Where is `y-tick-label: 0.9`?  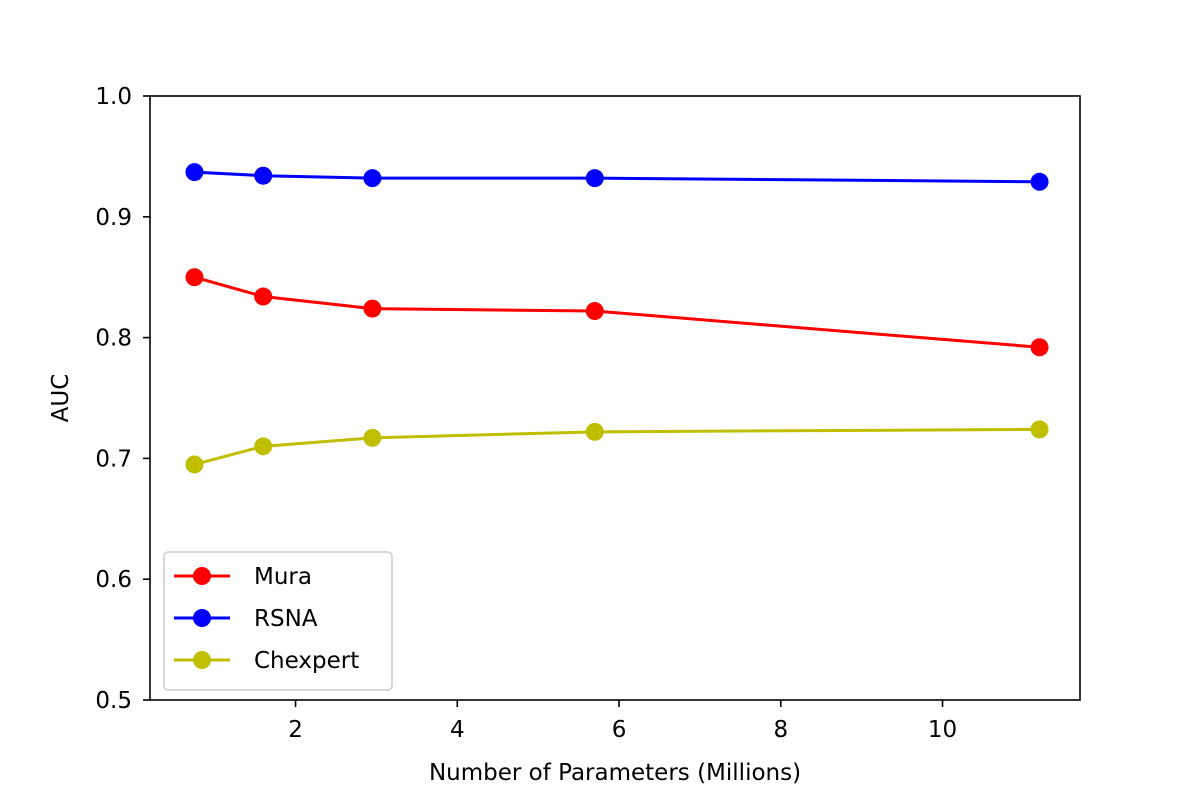 y-tick-label: 0.9 is located at coordinates (113, 218).